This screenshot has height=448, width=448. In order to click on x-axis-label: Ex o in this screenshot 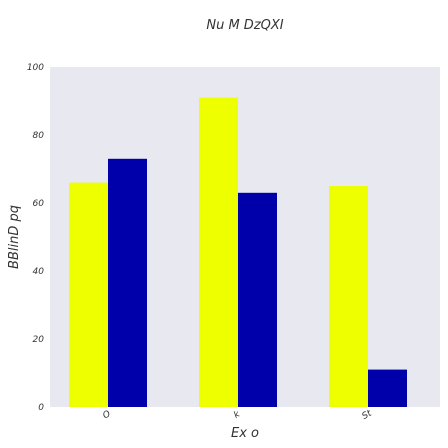, I will do `click(245, 433)`.